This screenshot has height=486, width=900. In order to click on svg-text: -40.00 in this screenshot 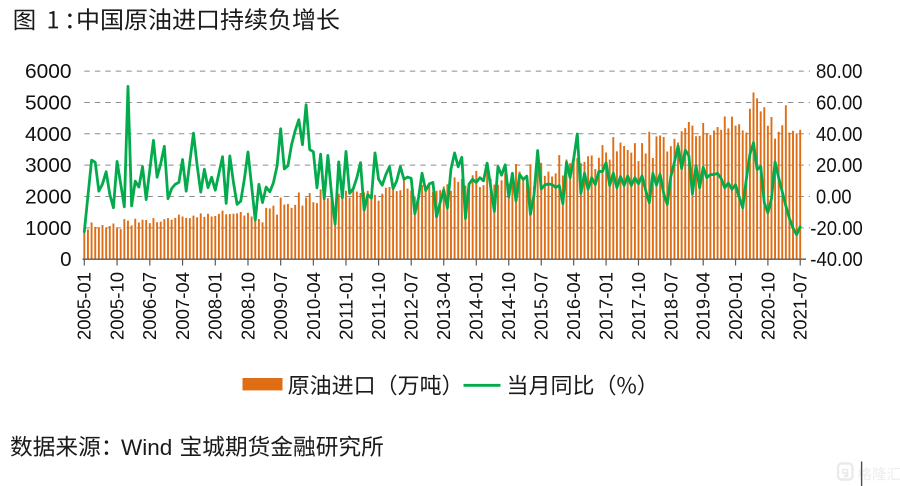, I will do `click(836, 259)`.